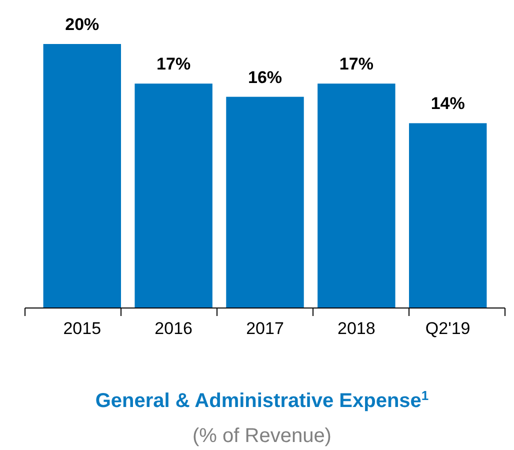 The height and width of the screenshot is (450, 514). Describe the element at coordinates (173, 328) in the screenshot. I see `x-tick-label: 2016` at that location.